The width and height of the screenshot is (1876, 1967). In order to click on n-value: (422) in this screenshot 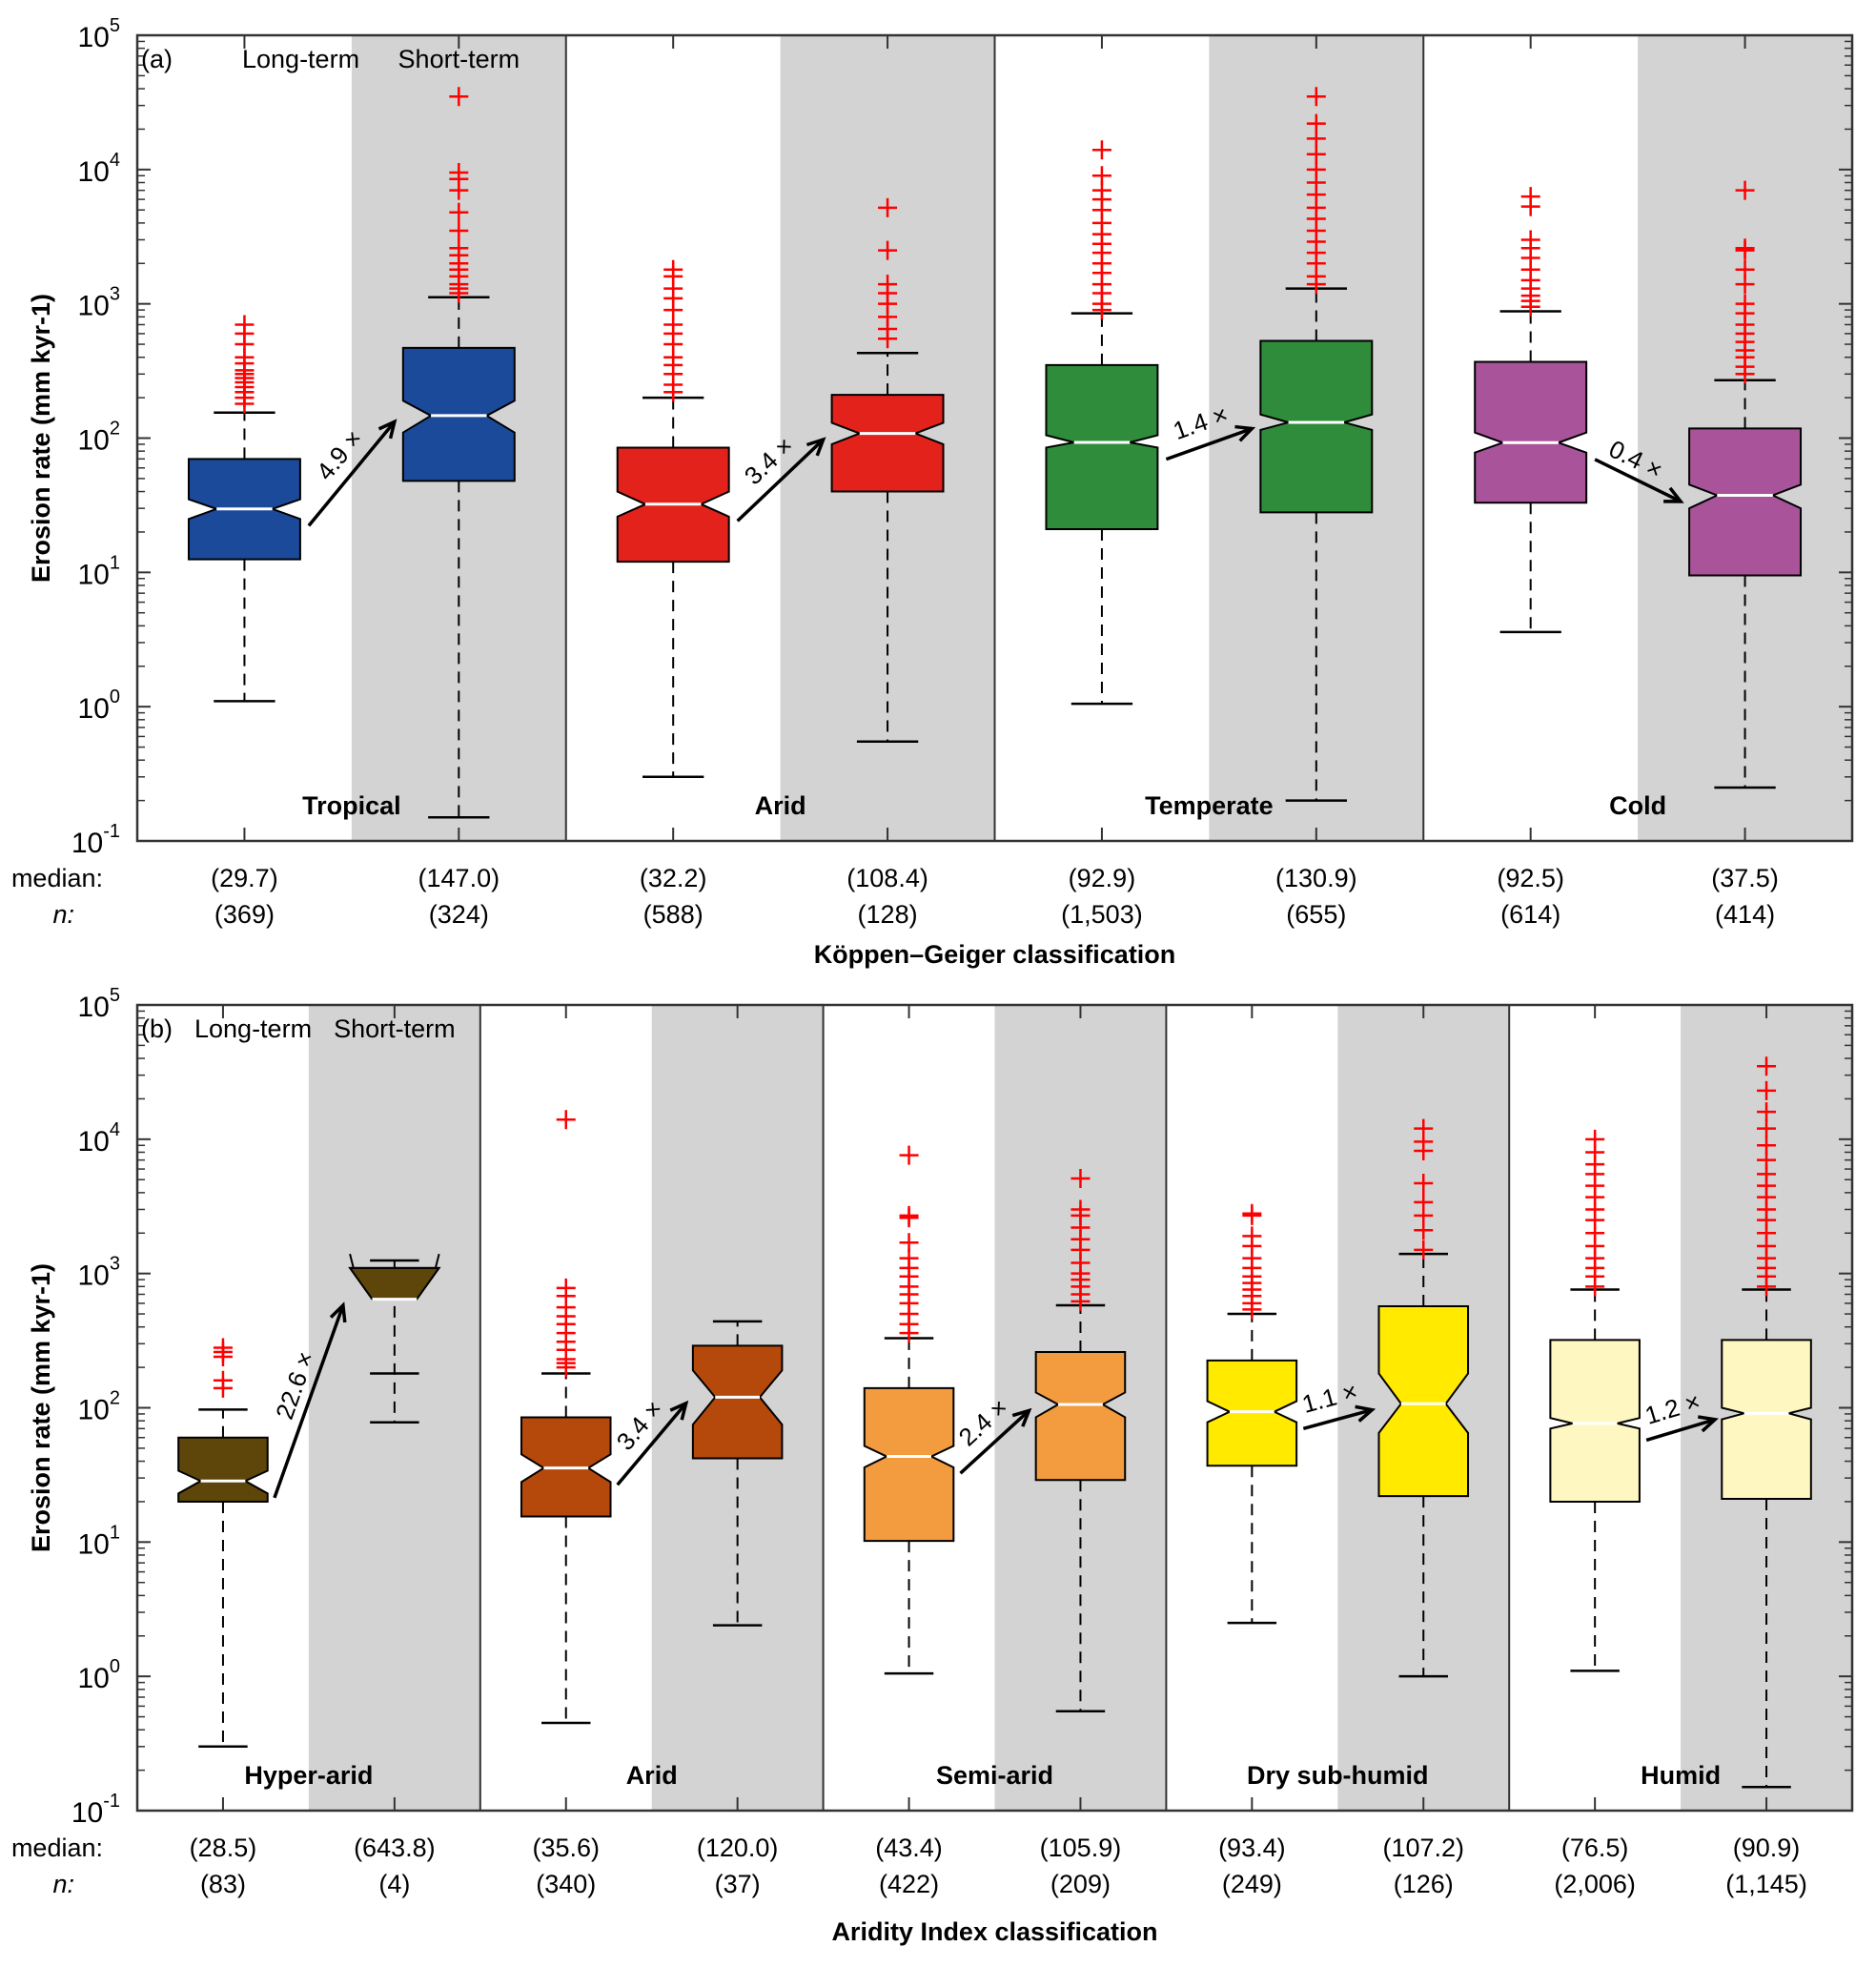, I will do `click(909, 1884)`.